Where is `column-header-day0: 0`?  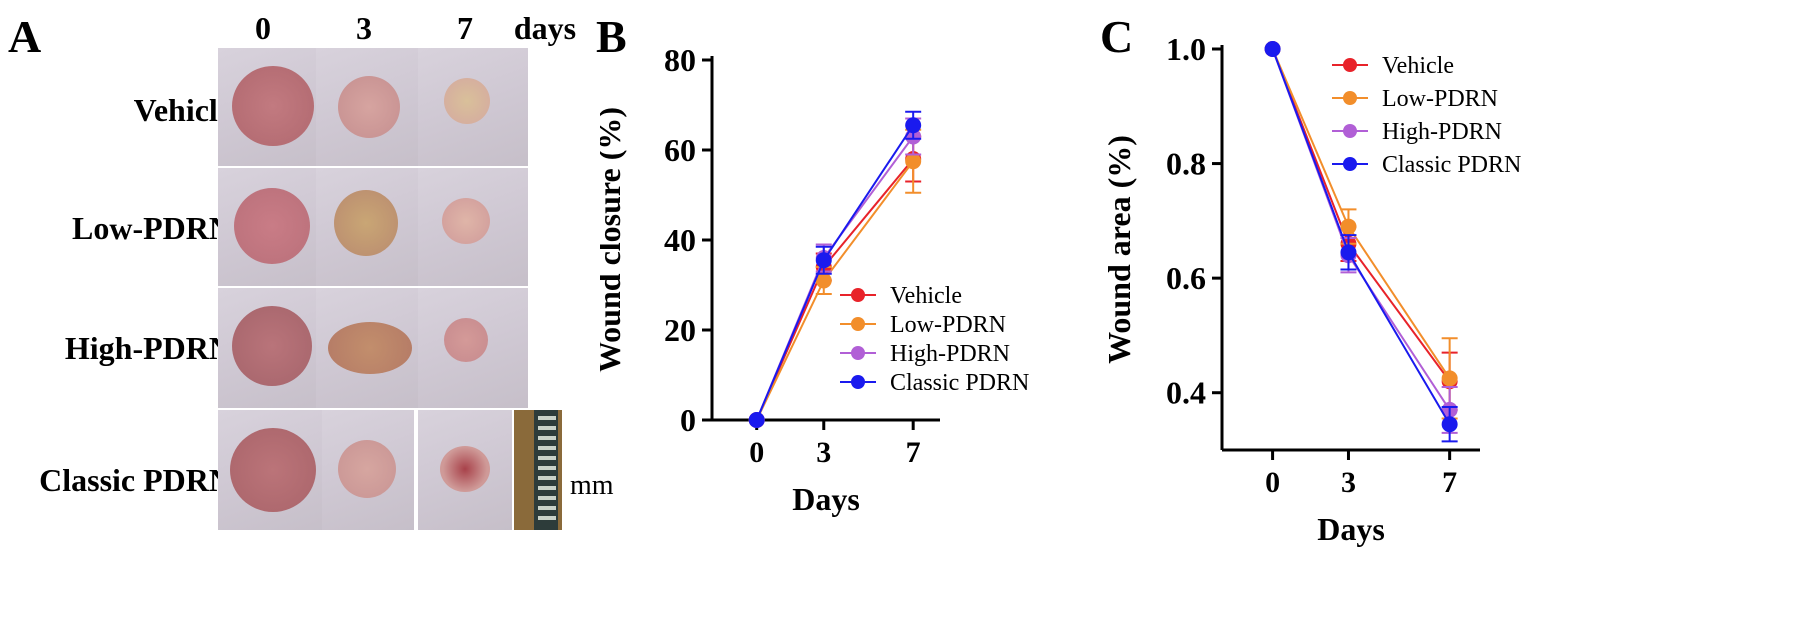 column-header-day0: 0 is located at coordinates (263, 28).